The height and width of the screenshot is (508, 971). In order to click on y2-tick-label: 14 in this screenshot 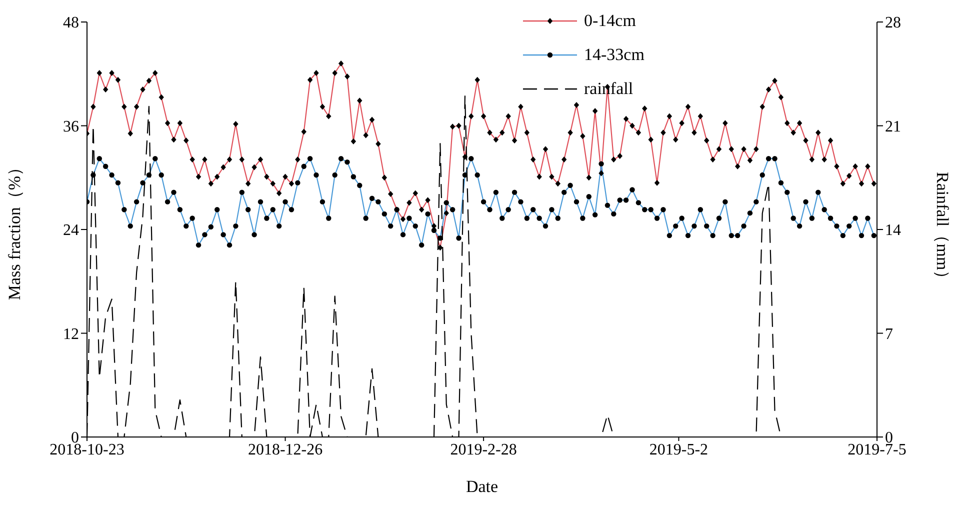, I will do `click(893, 231)`.